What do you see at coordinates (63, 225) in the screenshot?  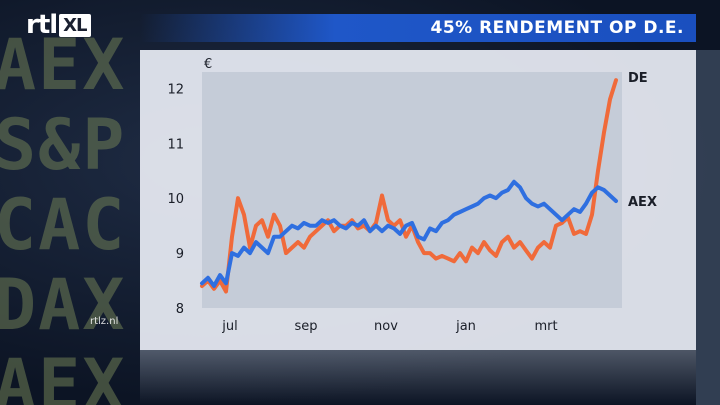 I see `ticker-word: CAC` at bounding box center [63, 225].